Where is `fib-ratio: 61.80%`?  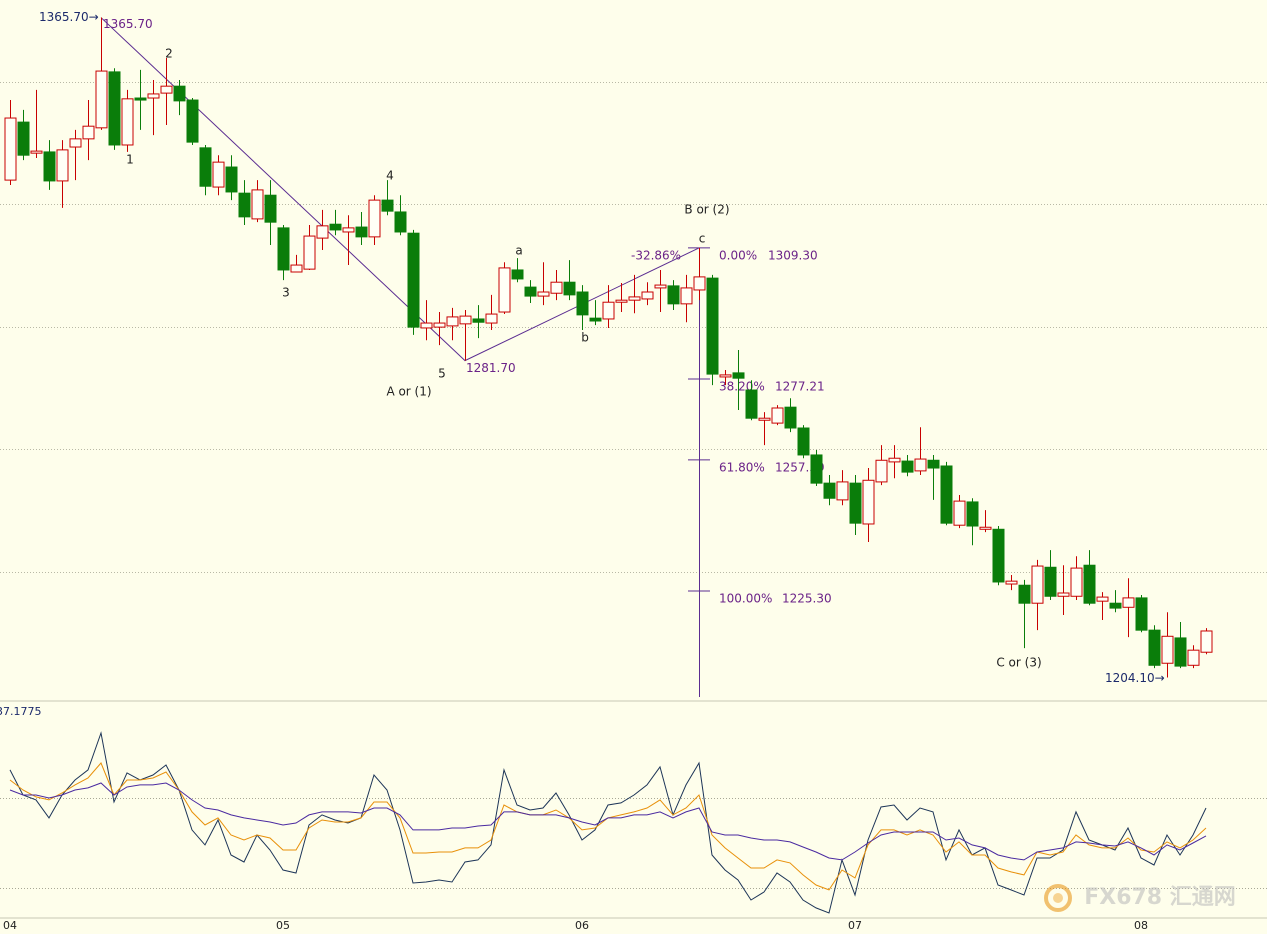
fib-ratio: 61.80% is located at coordinates (742, 467).